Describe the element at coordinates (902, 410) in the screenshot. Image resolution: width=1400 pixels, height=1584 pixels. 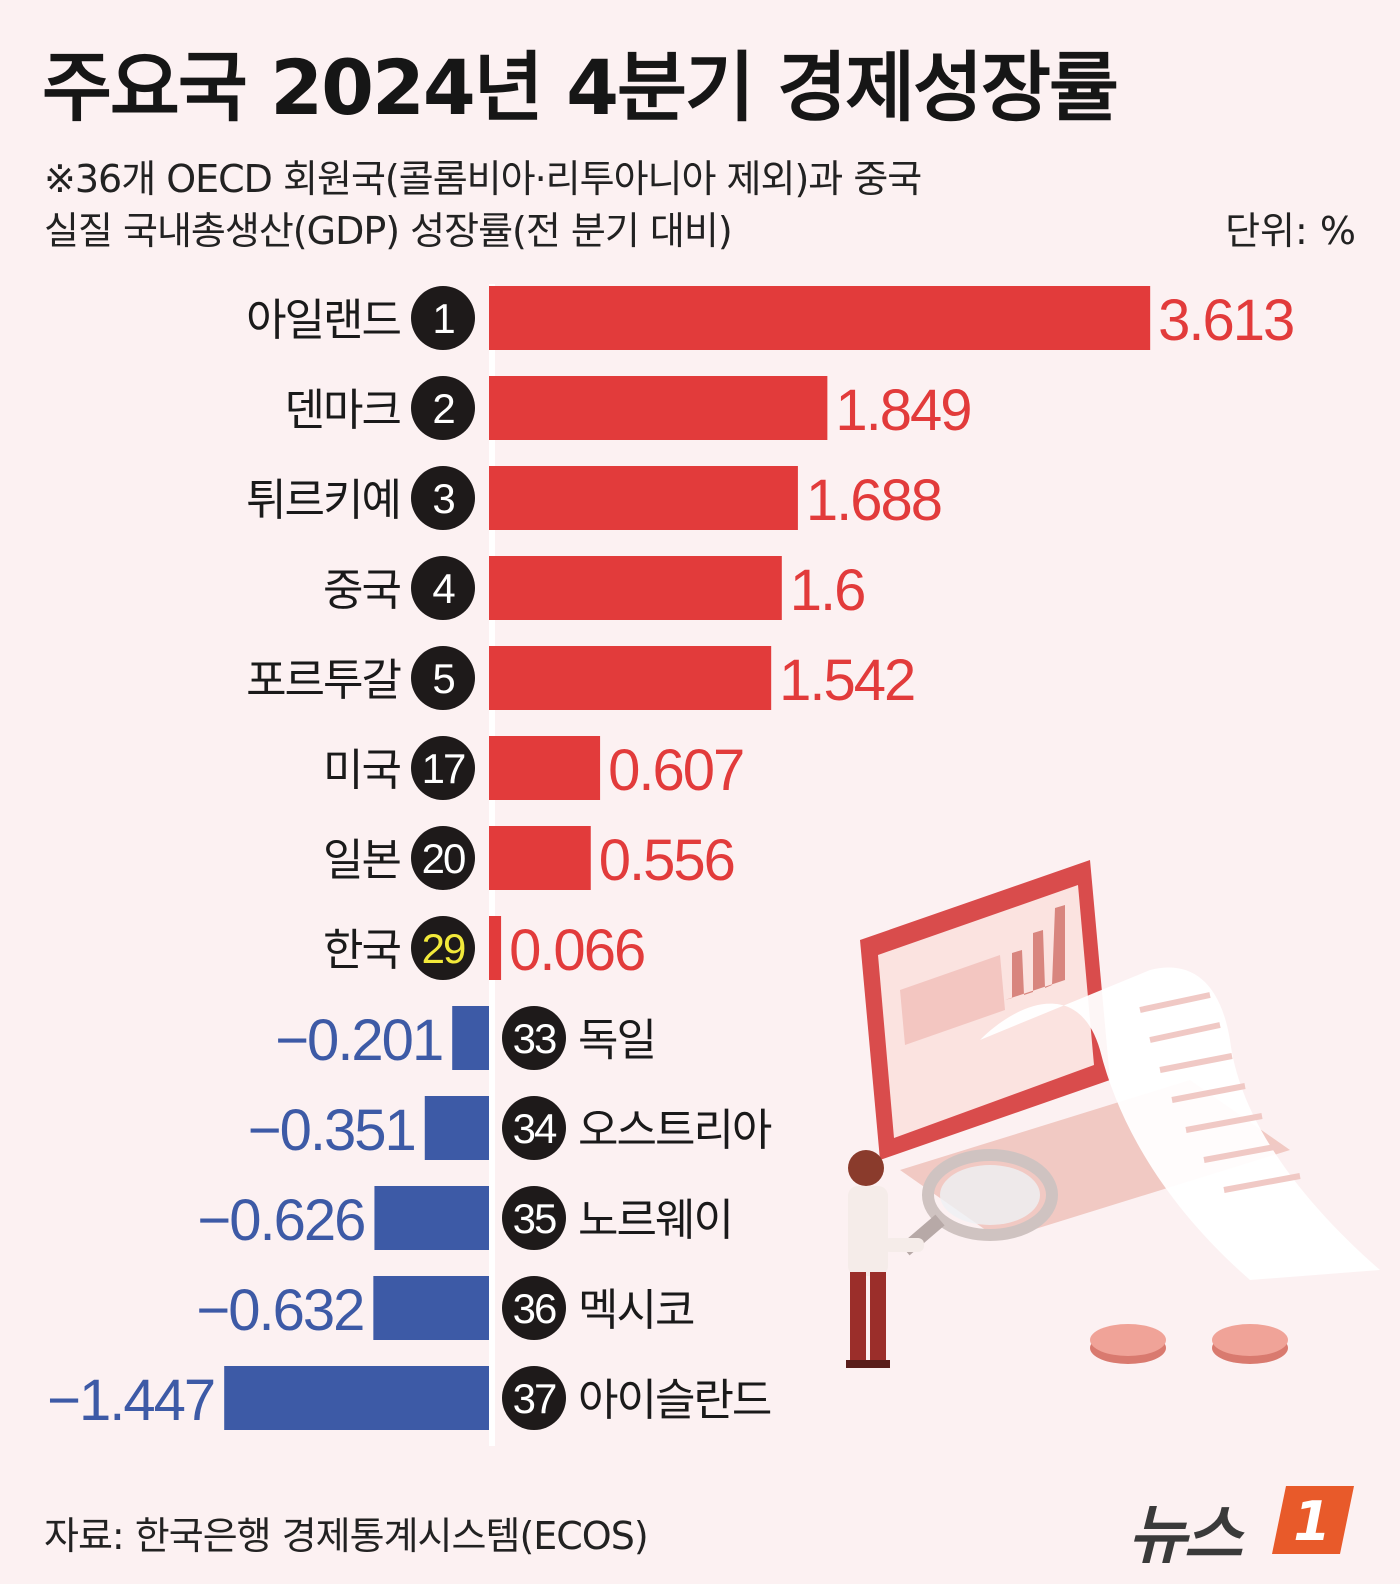
I see `value-label-2: 1.849` at that location.